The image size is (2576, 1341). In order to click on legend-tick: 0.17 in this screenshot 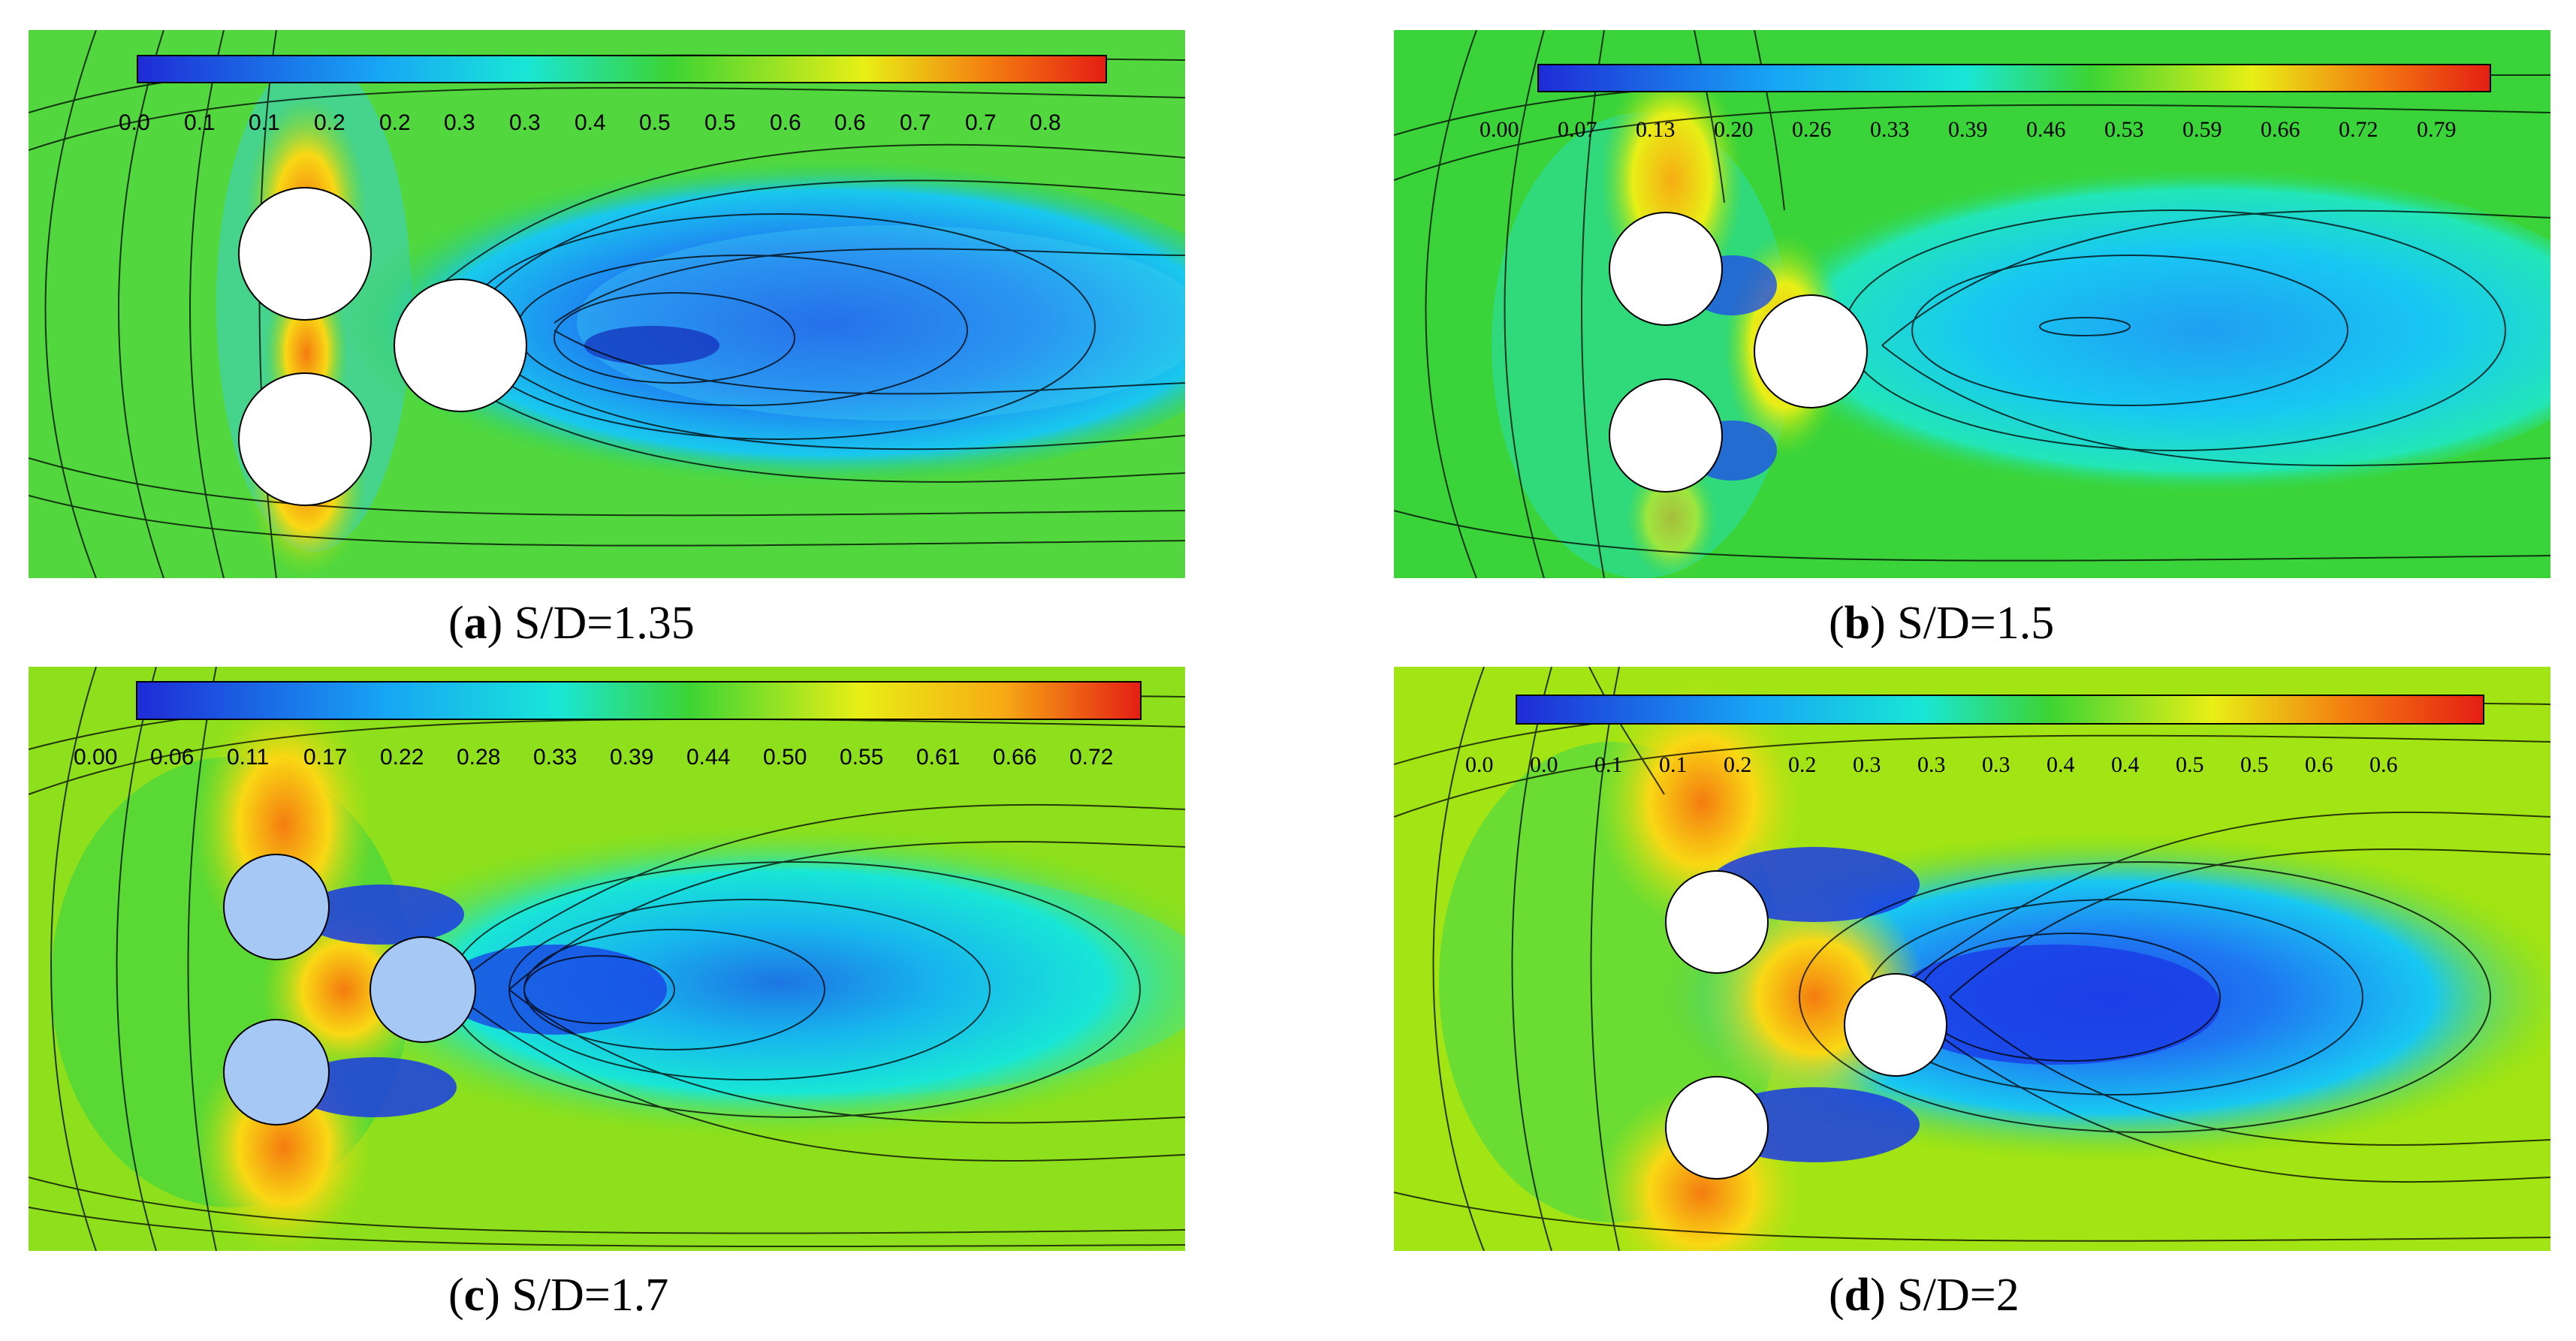, I will do `click(325, 757)`.